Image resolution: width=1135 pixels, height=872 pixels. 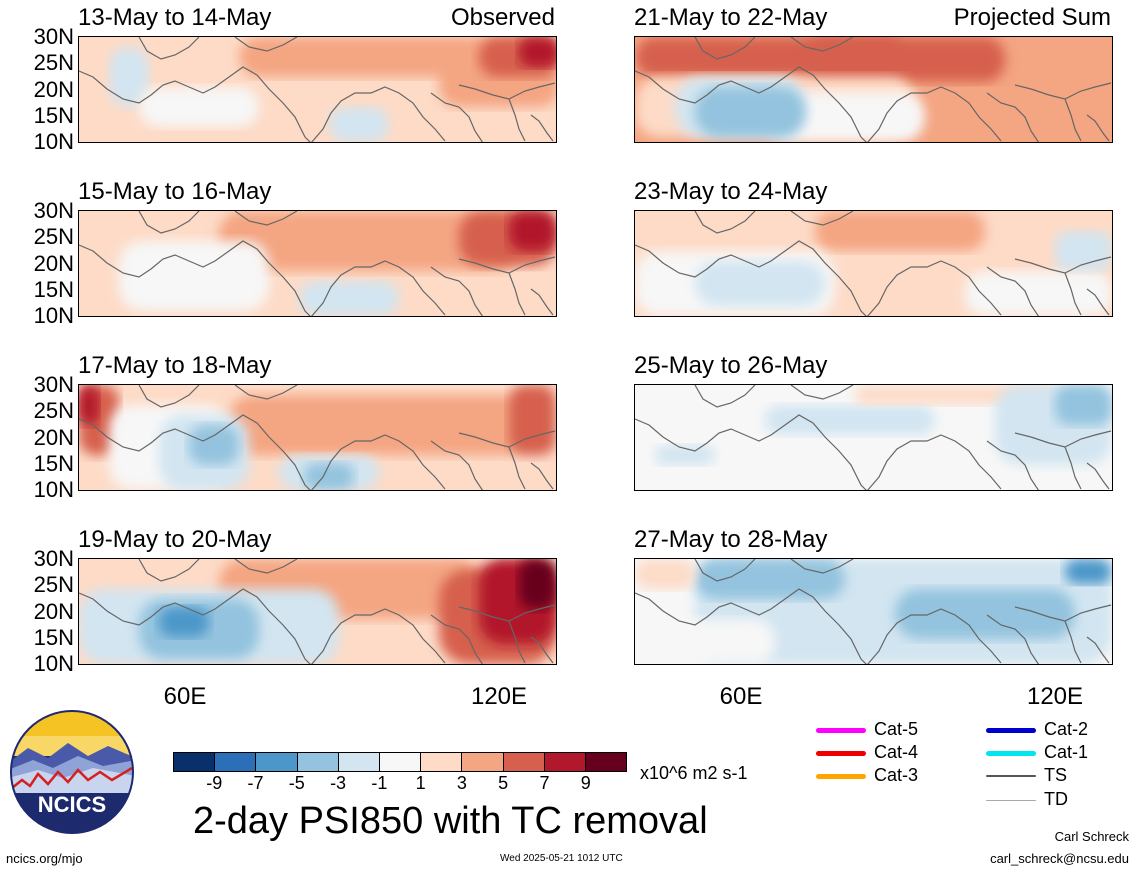 What do you see at coordinates (1037, 729) in the screenshot?
I see `tc-legend-item: Cat-2` at bounding box center [1037, 729].